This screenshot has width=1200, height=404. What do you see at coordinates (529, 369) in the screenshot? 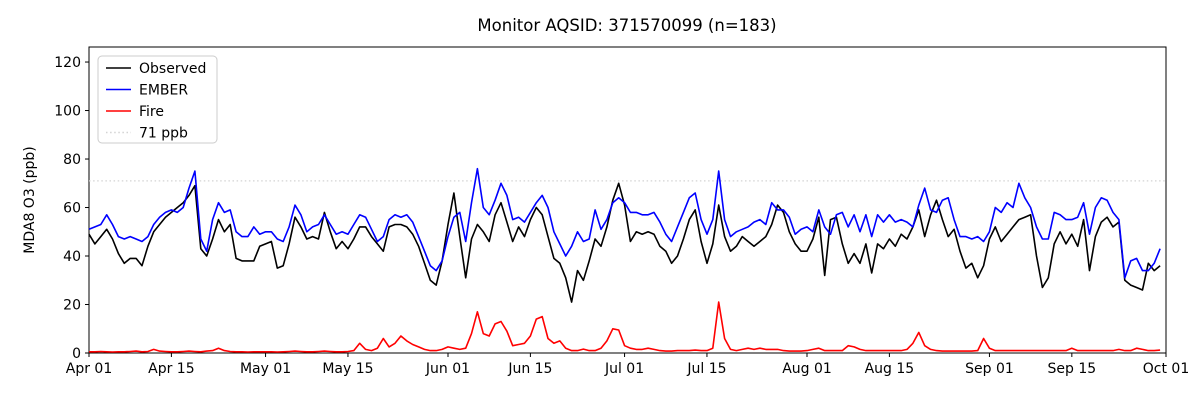
I see `x-tick-label: Jun 15` at bounding box center [529, 369].